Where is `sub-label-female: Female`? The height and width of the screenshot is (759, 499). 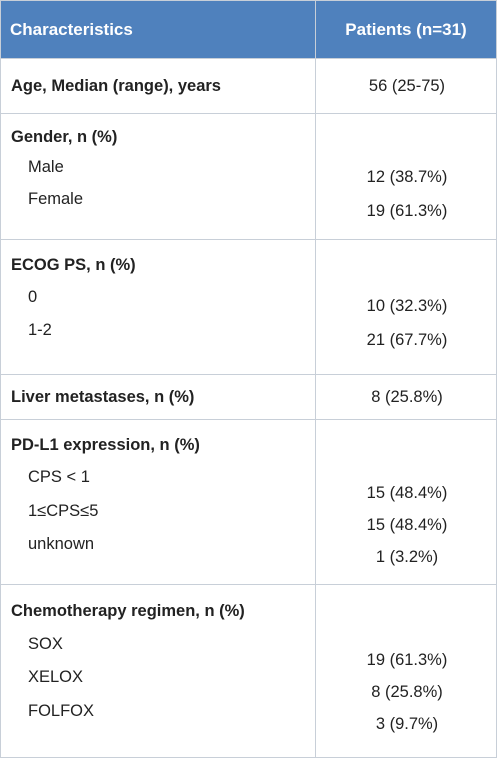 sub-label-female: Female is located at coordinates (56, 199).